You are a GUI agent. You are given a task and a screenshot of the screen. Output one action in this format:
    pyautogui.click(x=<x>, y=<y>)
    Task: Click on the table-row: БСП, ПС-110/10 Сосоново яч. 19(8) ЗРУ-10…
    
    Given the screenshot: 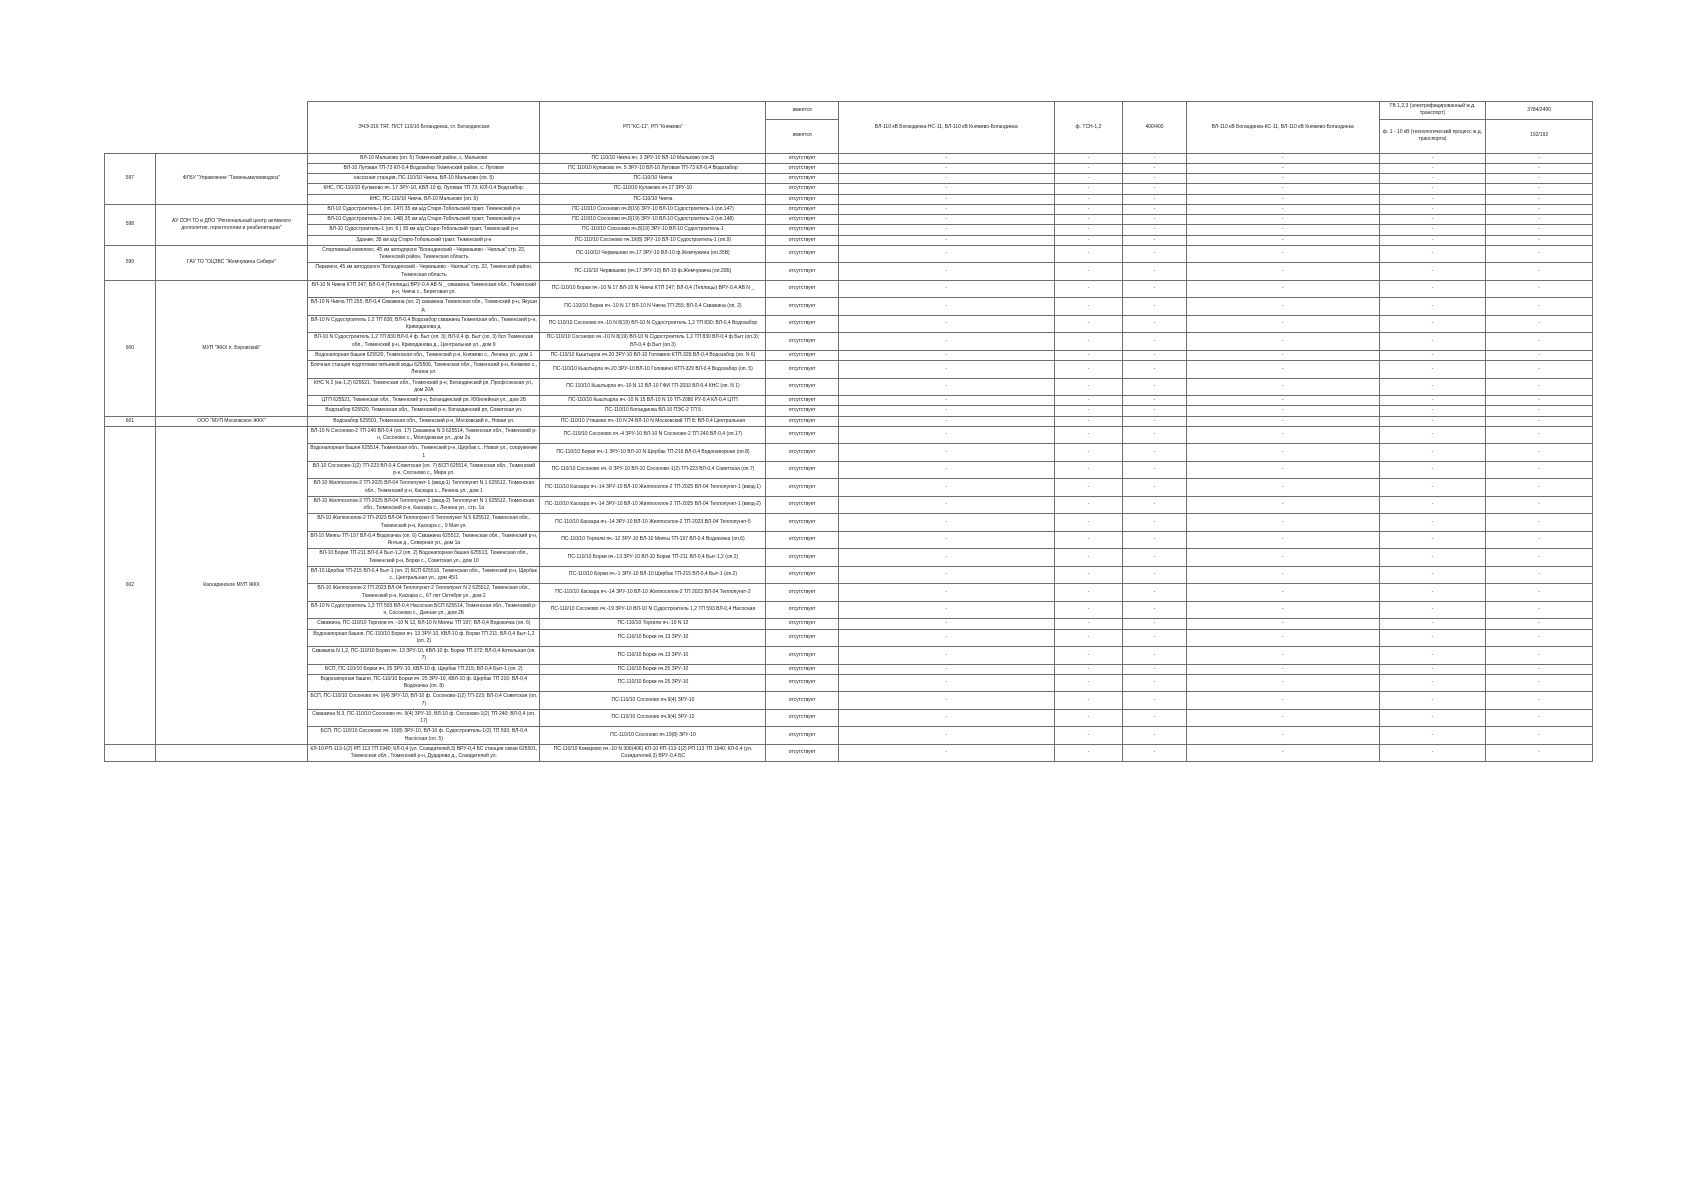 What is the action you would take?
    pyautogui.click(x=849, y=735)
    